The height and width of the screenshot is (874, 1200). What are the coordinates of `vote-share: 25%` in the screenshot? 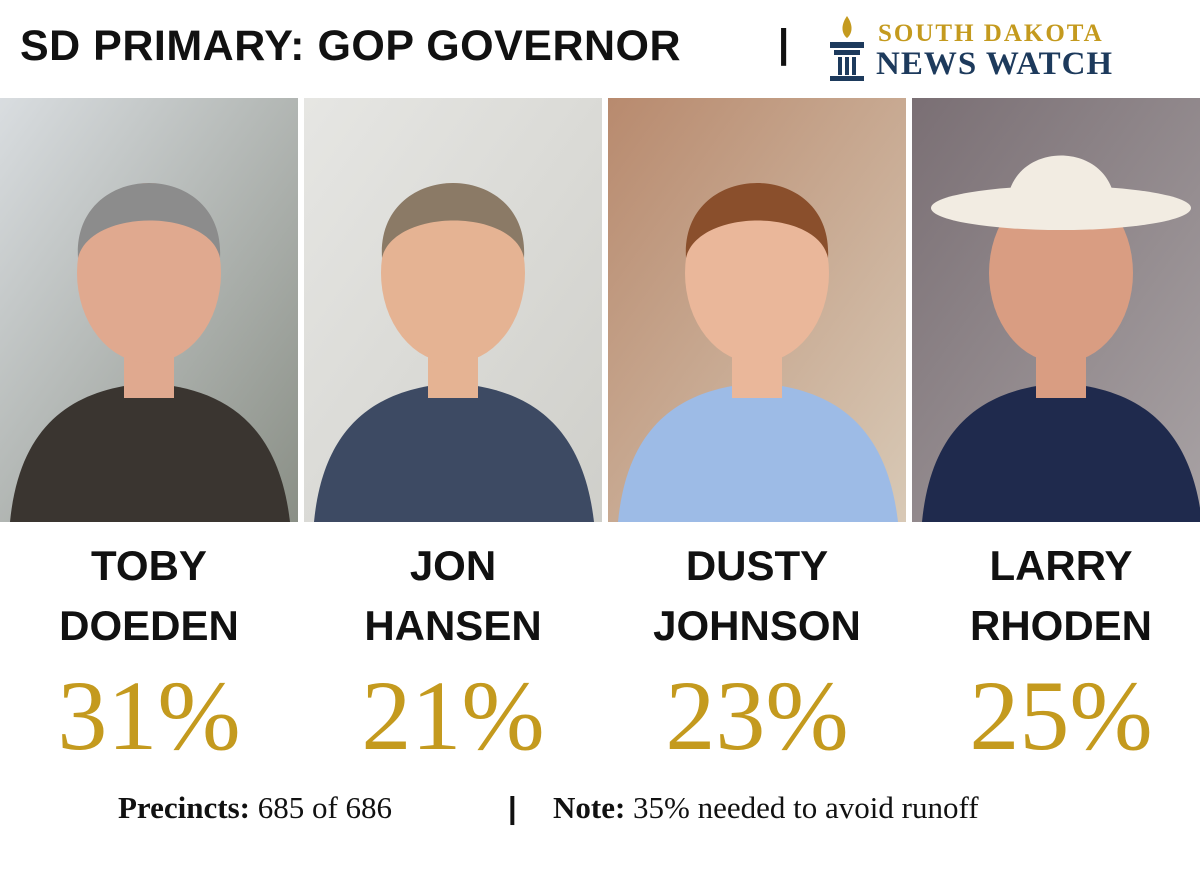 It's located at (1061, 715).